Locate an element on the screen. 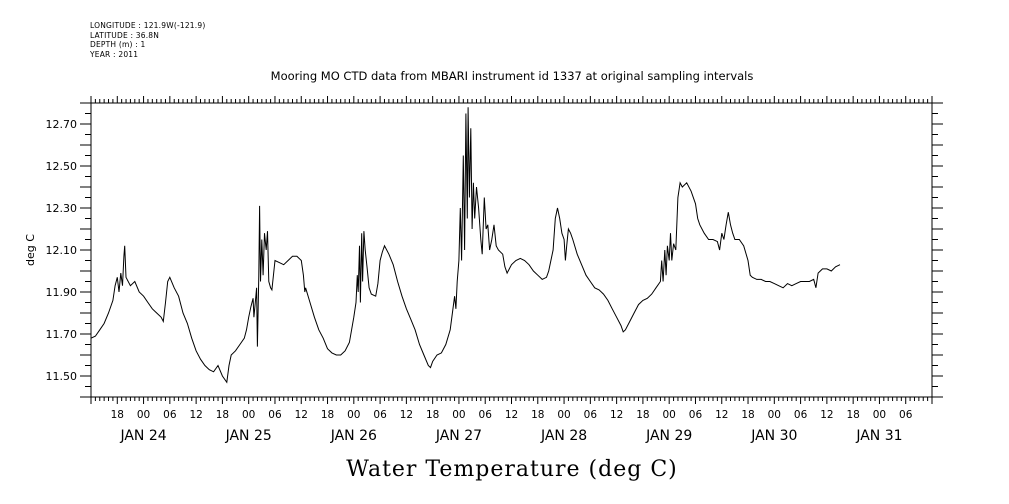 The height and width of the screenshot is (504, 1009). x-day-label: JAN 26 is located at coordinates (353, 436).